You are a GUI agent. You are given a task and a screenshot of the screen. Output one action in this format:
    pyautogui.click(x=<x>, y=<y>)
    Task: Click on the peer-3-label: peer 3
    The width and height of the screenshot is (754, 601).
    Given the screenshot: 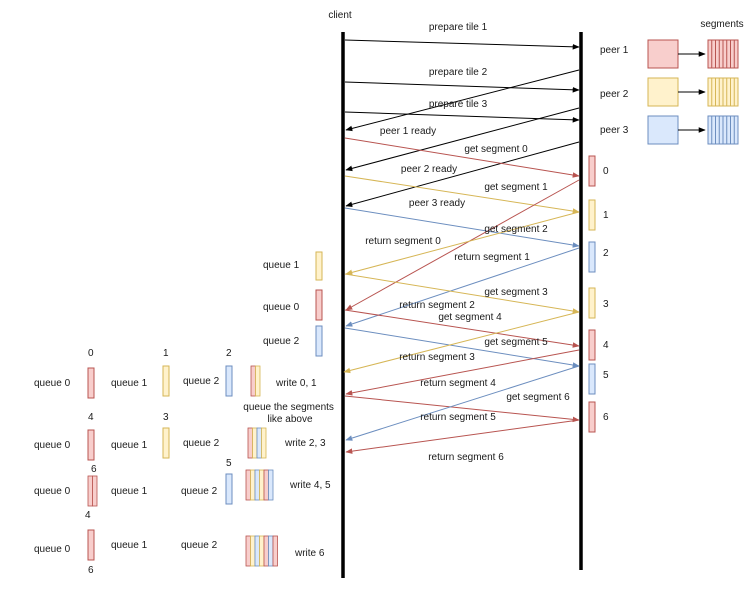 What is the action you would take?
    pyautogui.click(x=614, y=130)
    